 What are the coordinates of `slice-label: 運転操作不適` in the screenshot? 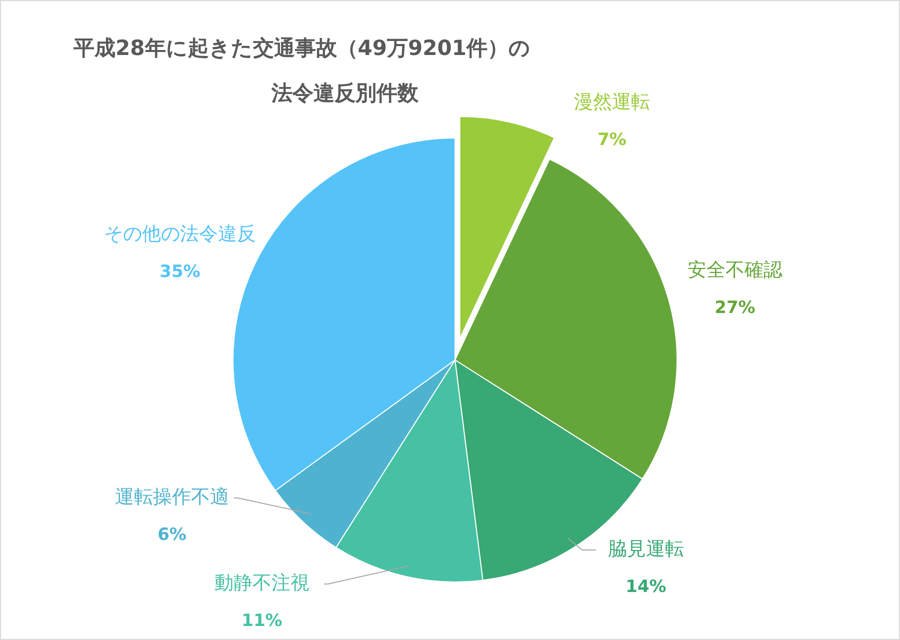 It's located at (172, 497).